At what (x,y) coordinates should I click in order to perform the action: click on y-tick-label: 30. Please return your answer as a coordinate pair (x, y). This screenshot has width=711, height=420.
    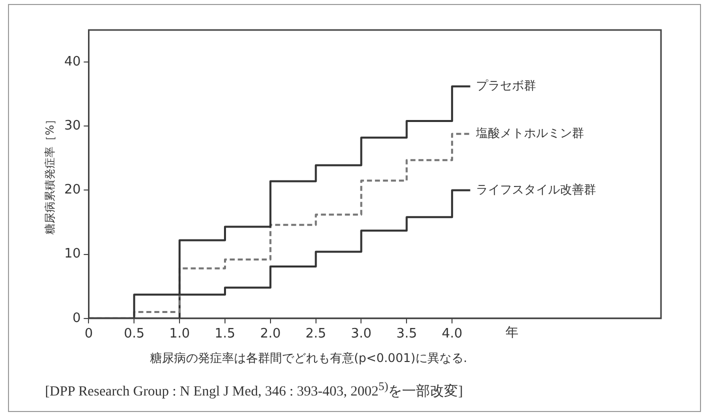
    Looking at the image, I should click on (72, 126).